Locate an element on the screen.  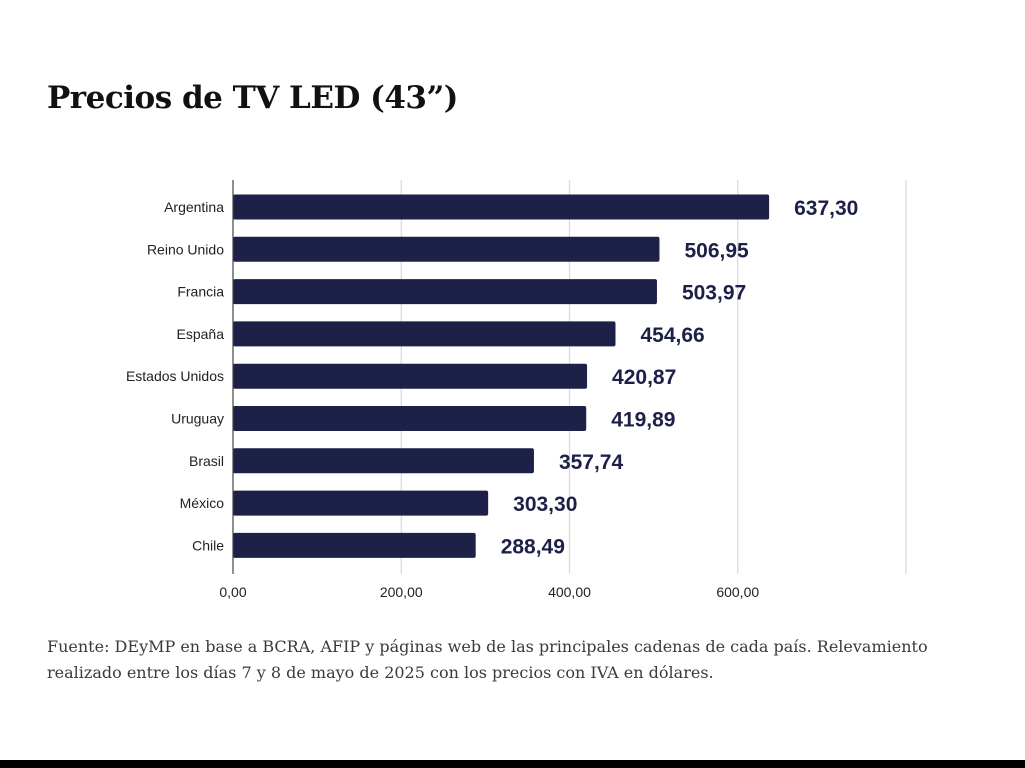
category-label-6: Brasil is located at coordinates (206, 461).